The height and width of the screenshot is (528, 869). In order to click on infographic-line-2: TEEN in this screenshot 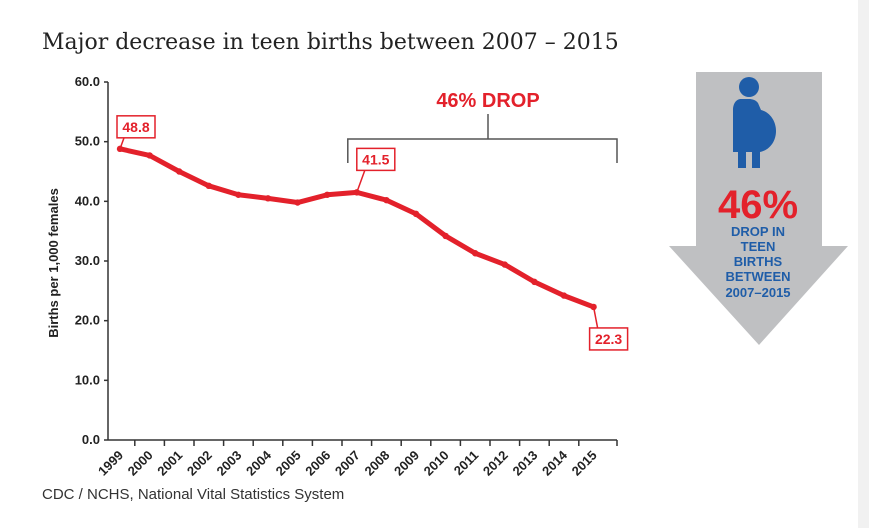, I will do `click(758, 246)`.